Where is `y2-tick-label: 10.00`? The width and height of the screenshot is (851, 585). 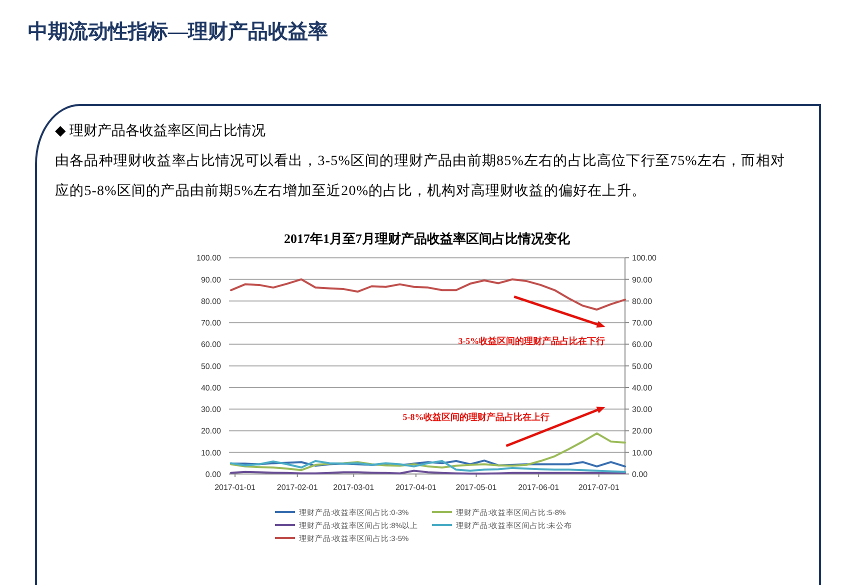 y2-tick-label: 10.00 is located at coordinates (642, 453).